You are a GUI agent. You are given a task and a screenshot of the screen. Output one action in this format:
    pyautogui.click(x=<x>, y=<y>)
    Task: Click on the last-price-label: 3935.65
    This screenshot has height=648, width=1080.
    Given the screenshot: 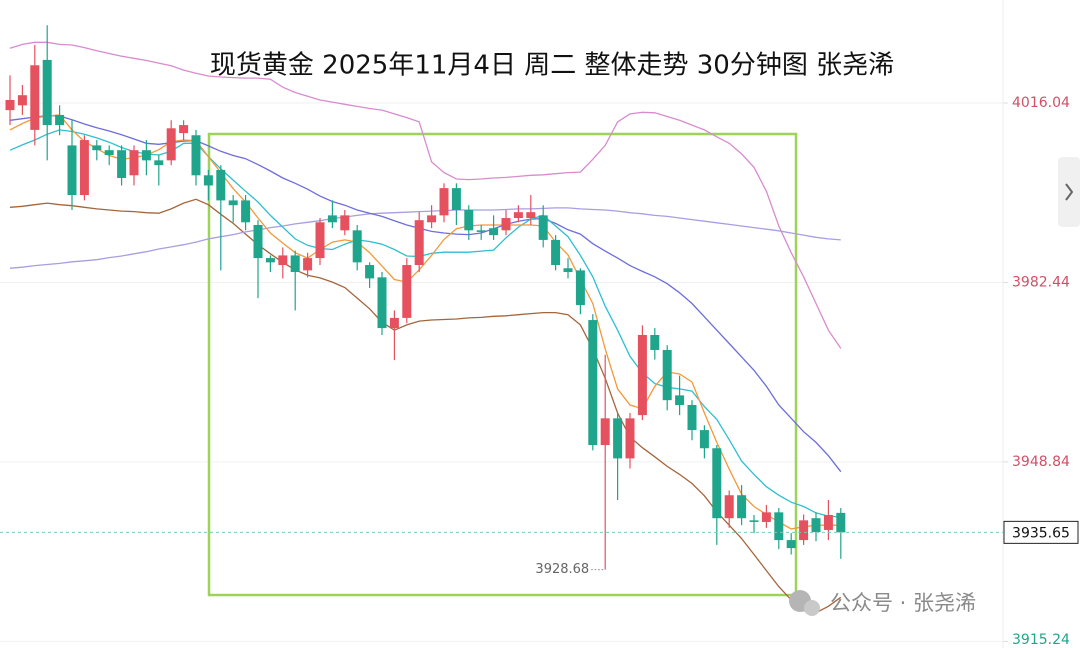 What is the action you would take?
    pyautogui.click(x=1041, y=533)
    